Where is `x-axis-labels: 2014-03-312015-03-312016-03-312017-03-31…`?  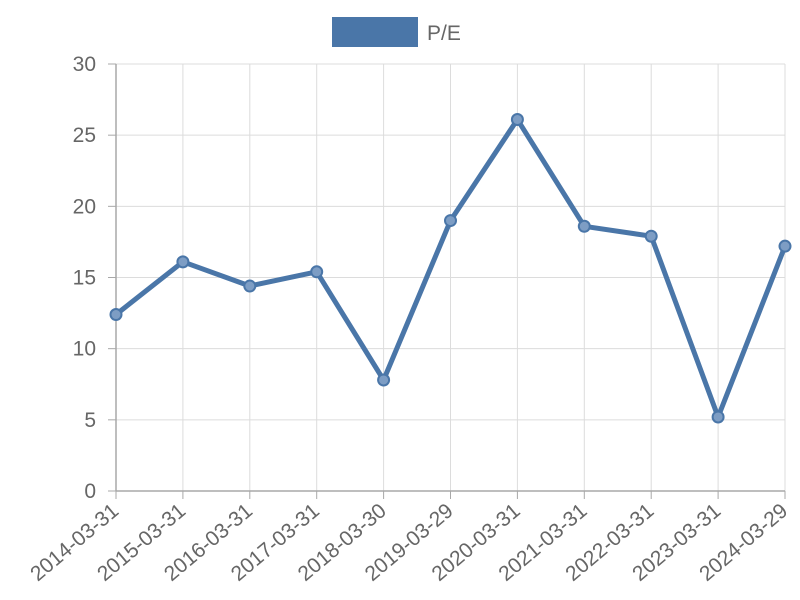 x-axis-labels: 2014-03-312015-03-312016-03-312017-03-31… is located at coordinates (409, 542).